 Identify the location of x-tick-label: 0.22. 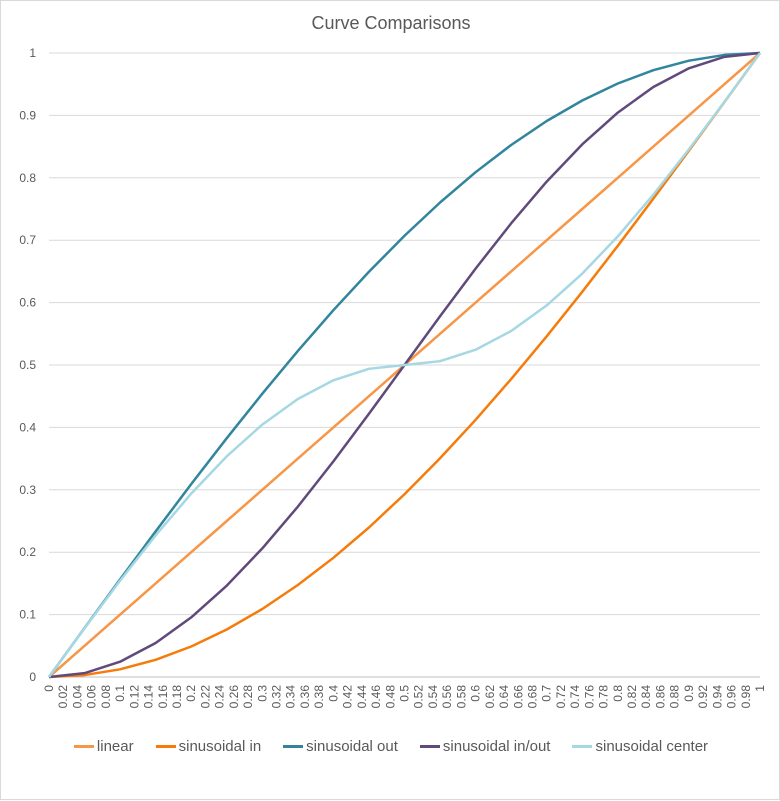
(205, 697).